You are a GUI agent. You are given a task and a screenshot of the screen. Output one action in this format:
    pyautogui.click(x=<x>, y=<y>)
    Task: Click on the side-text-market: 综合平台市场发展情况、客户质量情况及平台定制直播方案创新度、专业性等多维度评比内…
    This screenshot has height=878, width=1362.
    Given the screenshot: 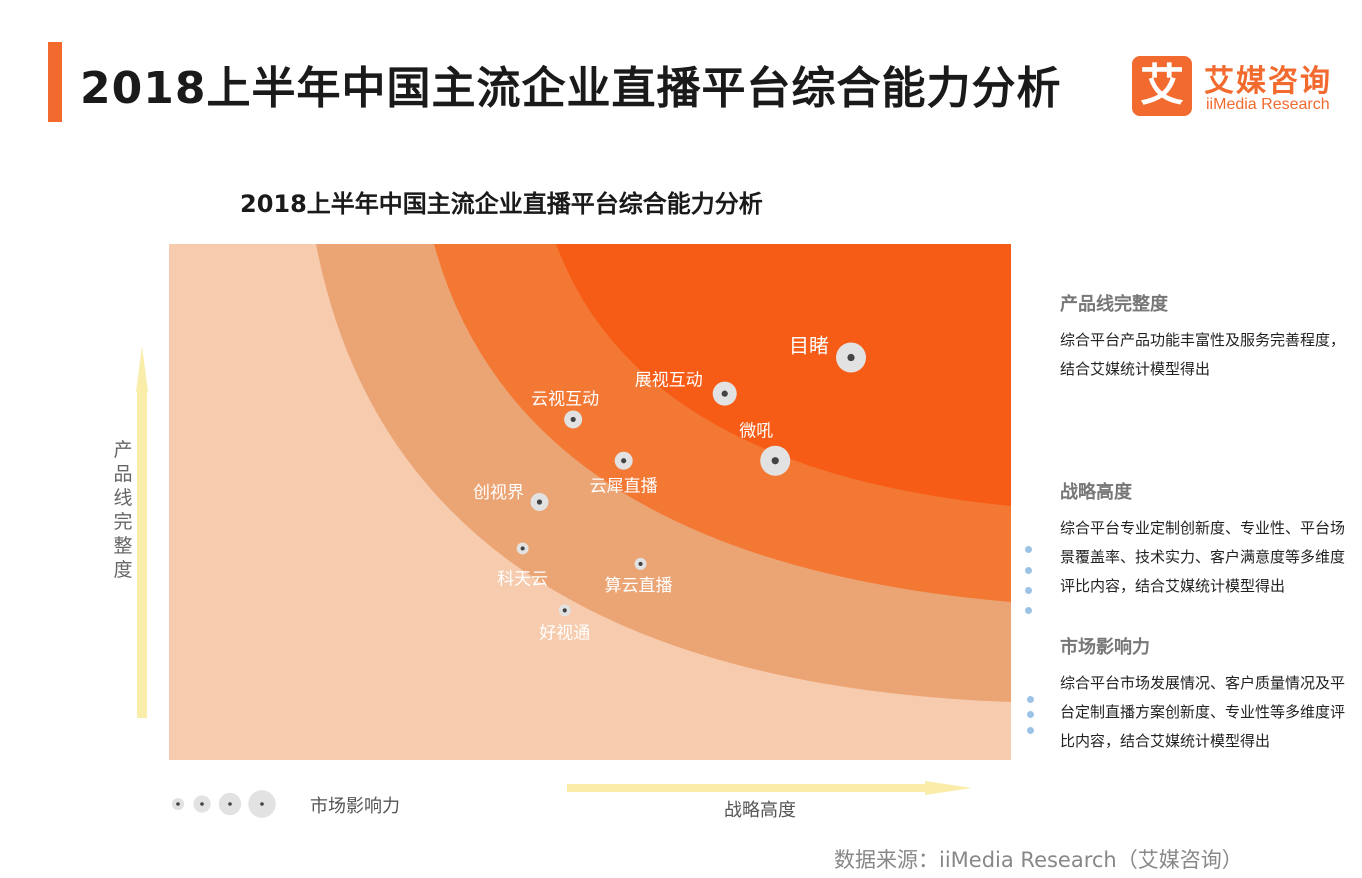 What is the action you would take?
    pyautogui.click(x=1203, y=712)
    